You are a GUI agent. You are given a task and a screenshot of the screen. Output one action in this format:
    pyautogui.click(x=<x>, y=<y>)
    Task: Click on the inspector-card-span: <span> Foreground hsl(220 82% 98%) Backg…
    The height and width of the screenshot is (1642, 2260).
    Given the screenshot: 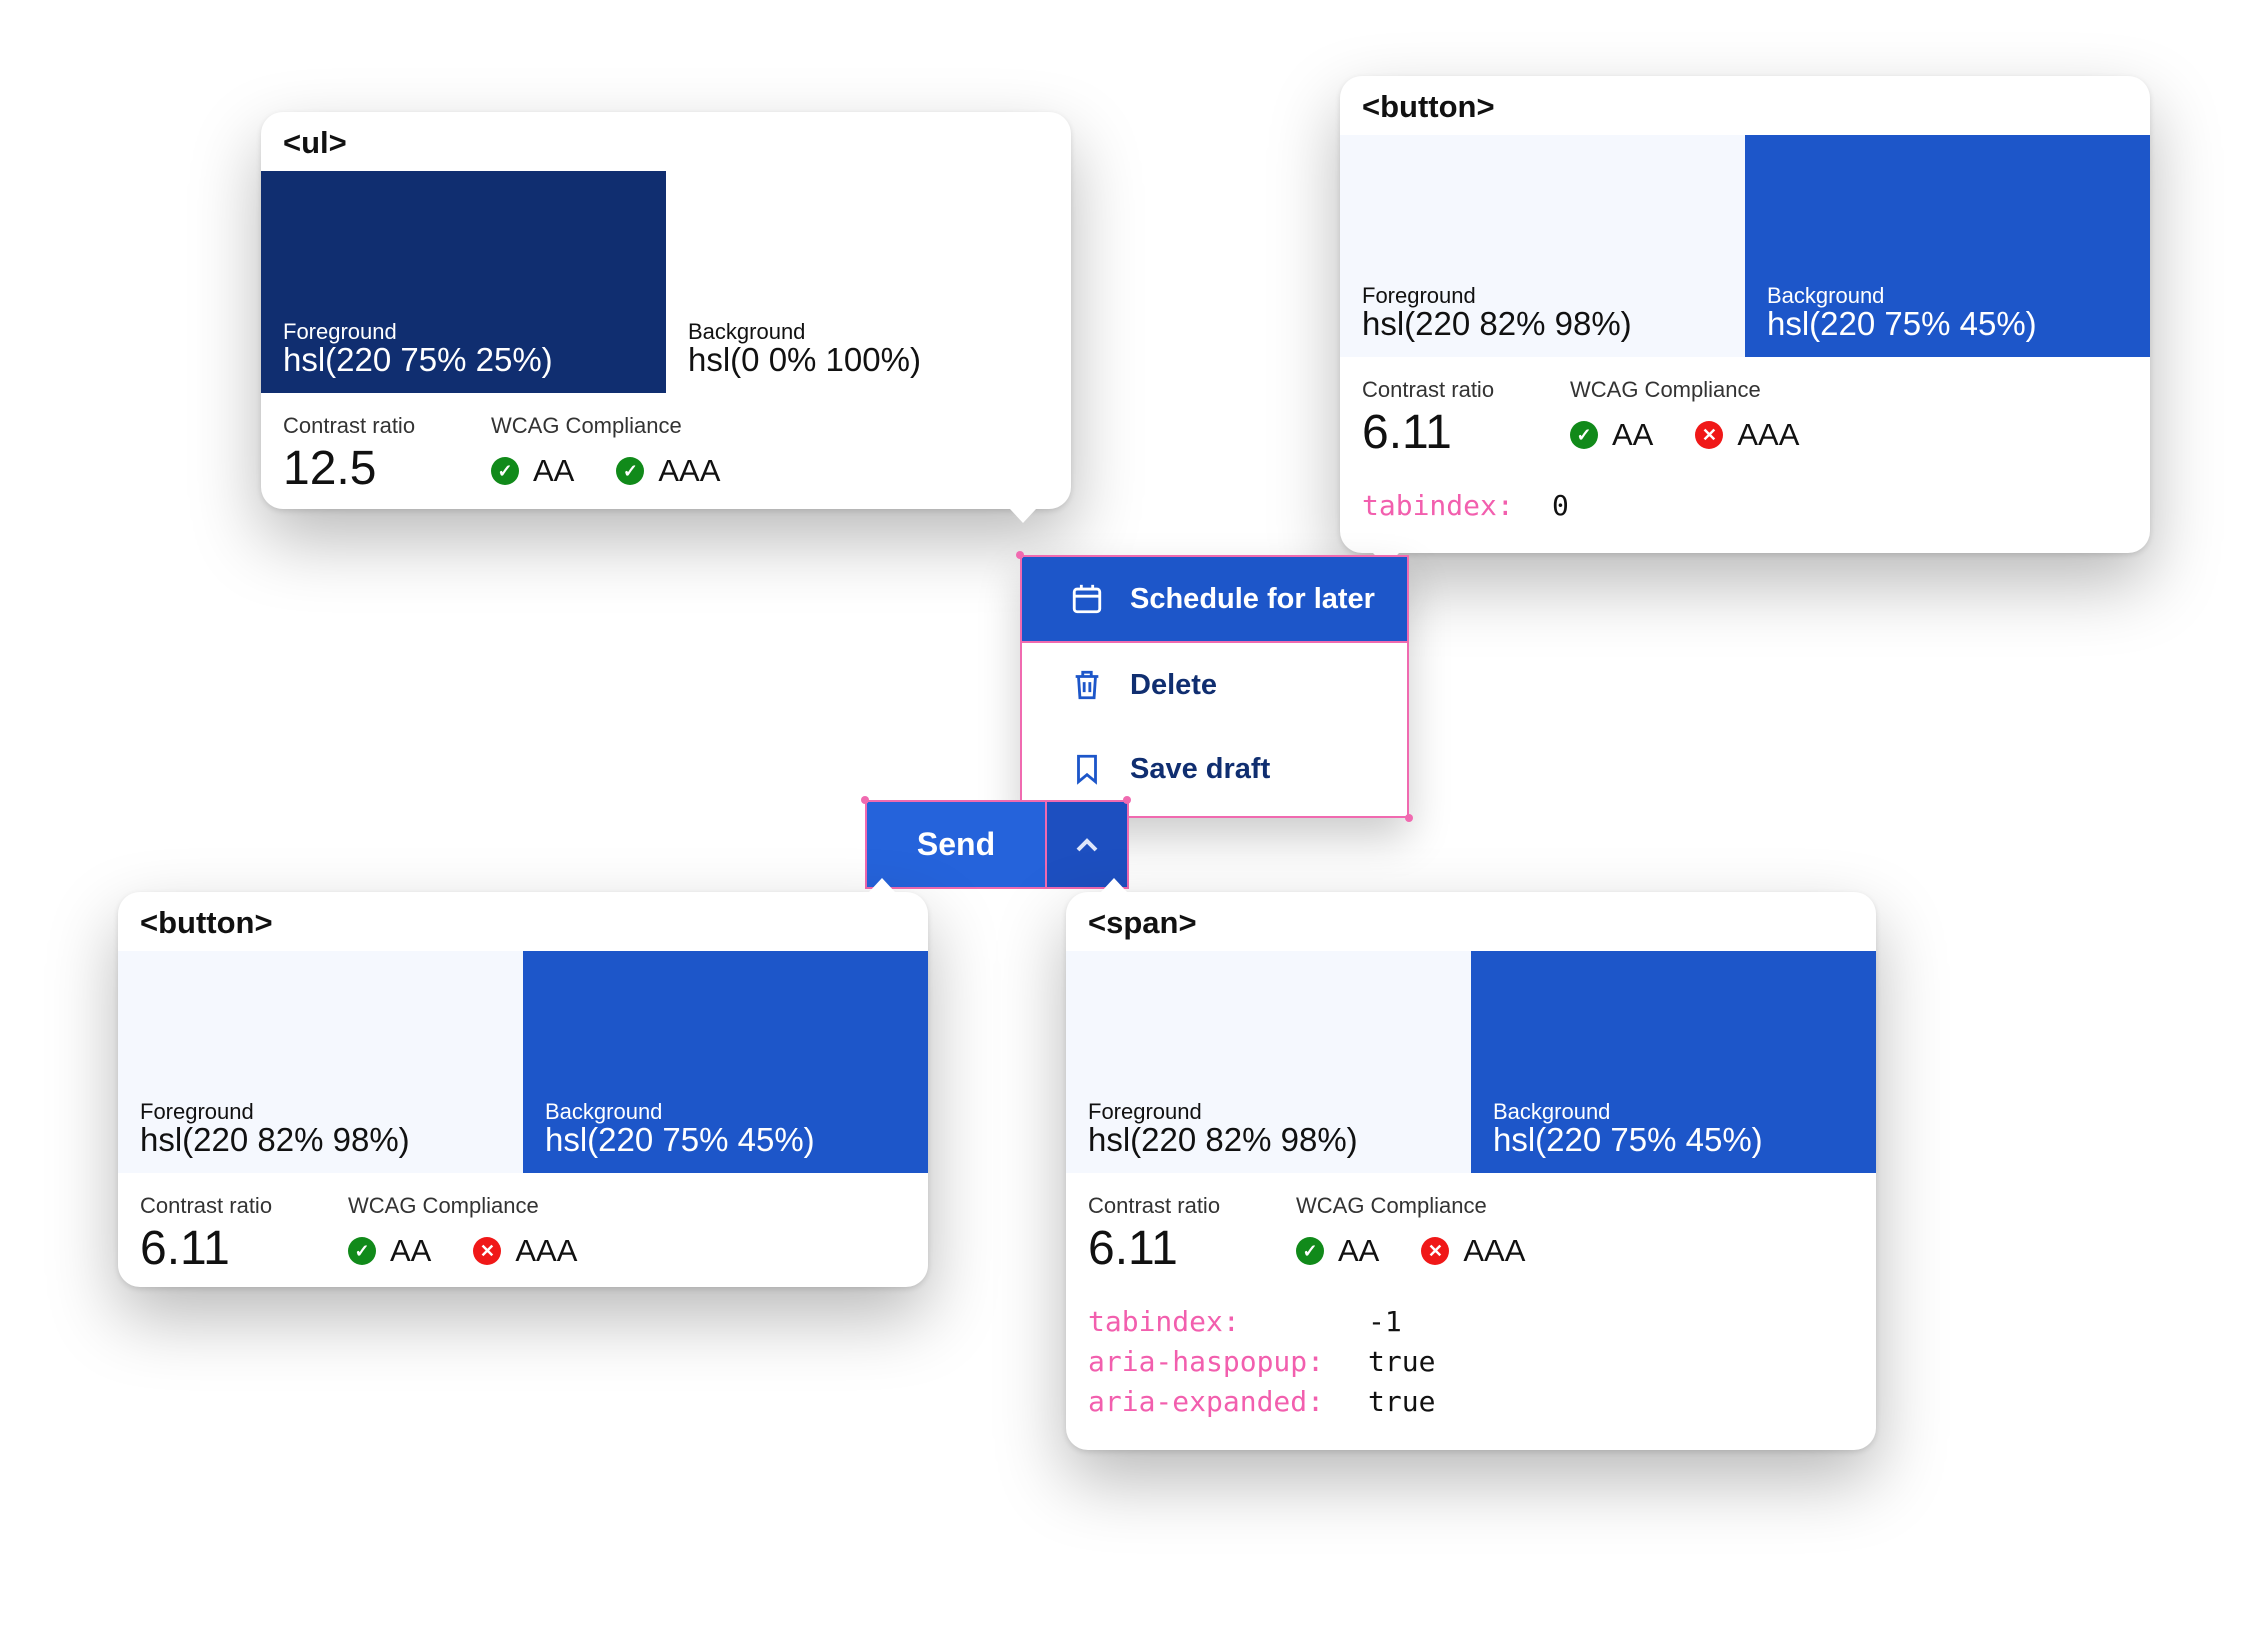 What is the action you would take?
    pyautogui.click(x=1471, y=1164)
    